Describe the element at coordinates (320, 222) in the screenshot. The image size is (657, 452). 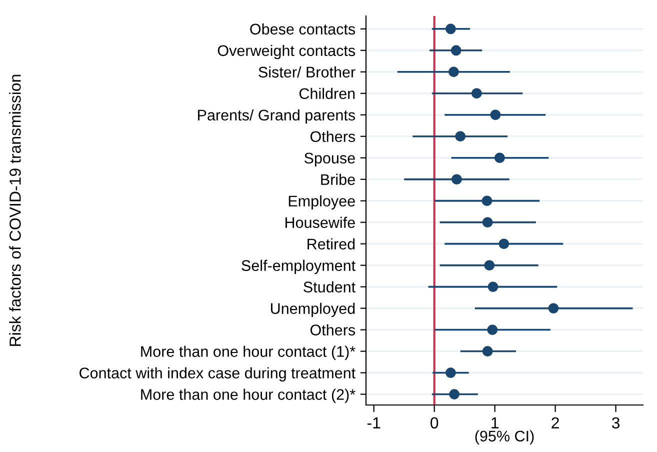
I see `y-tick-label: Housewife` at that location.